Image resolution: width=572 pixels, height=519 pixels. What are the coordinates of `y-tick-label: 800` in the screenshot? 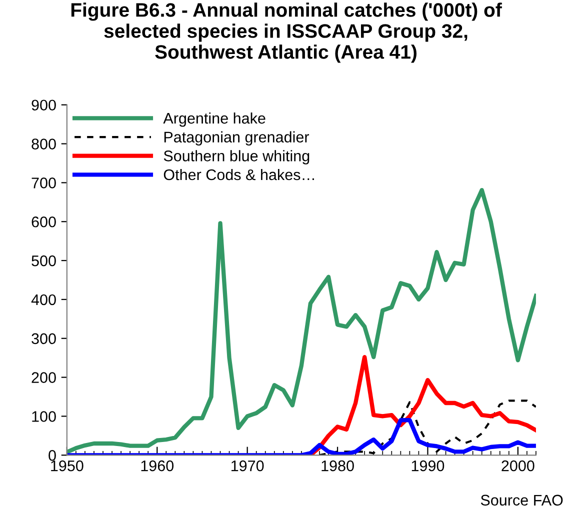 It's located at (44, 144).